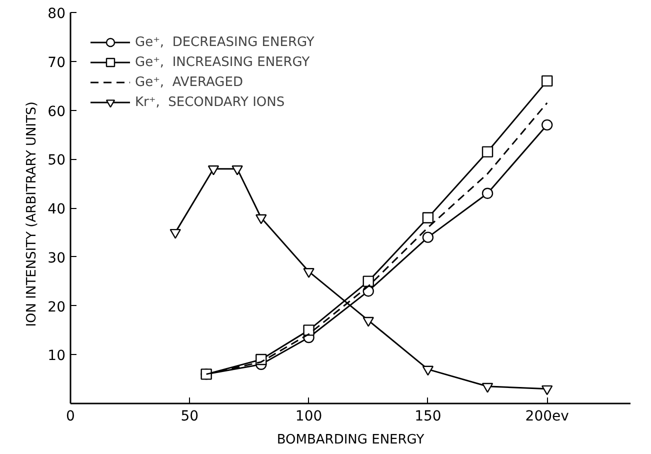  I want to click on legend-label: Ge⁺, DECREASING ENERGY, so click(224, 42).